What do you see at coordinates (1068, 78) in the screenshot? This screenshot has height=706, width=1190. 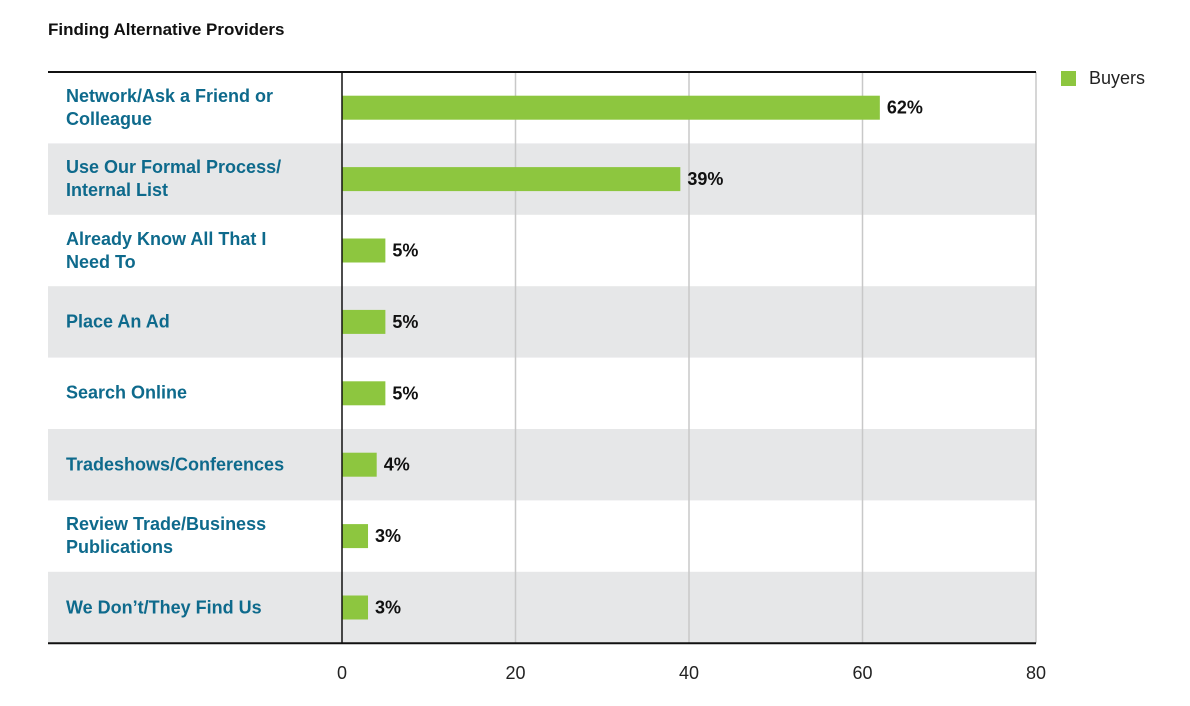 I see `legend-swatch` at bounding box center [1068, 78].